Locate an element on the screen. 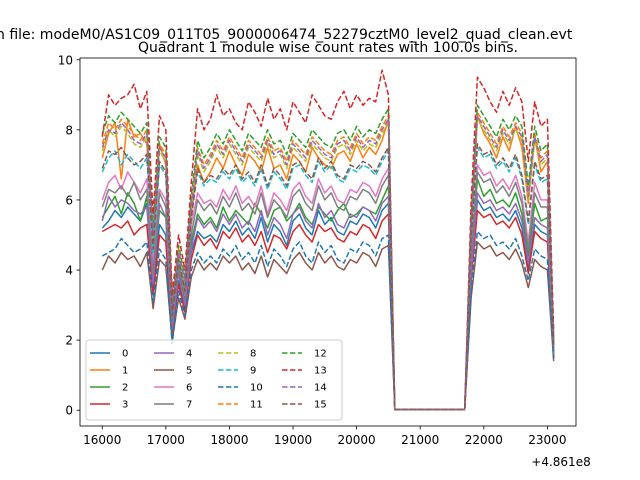 The height and width of the screenshot is (480, 640). x-tick-label: 18000 is located at coordinates (229, 440).